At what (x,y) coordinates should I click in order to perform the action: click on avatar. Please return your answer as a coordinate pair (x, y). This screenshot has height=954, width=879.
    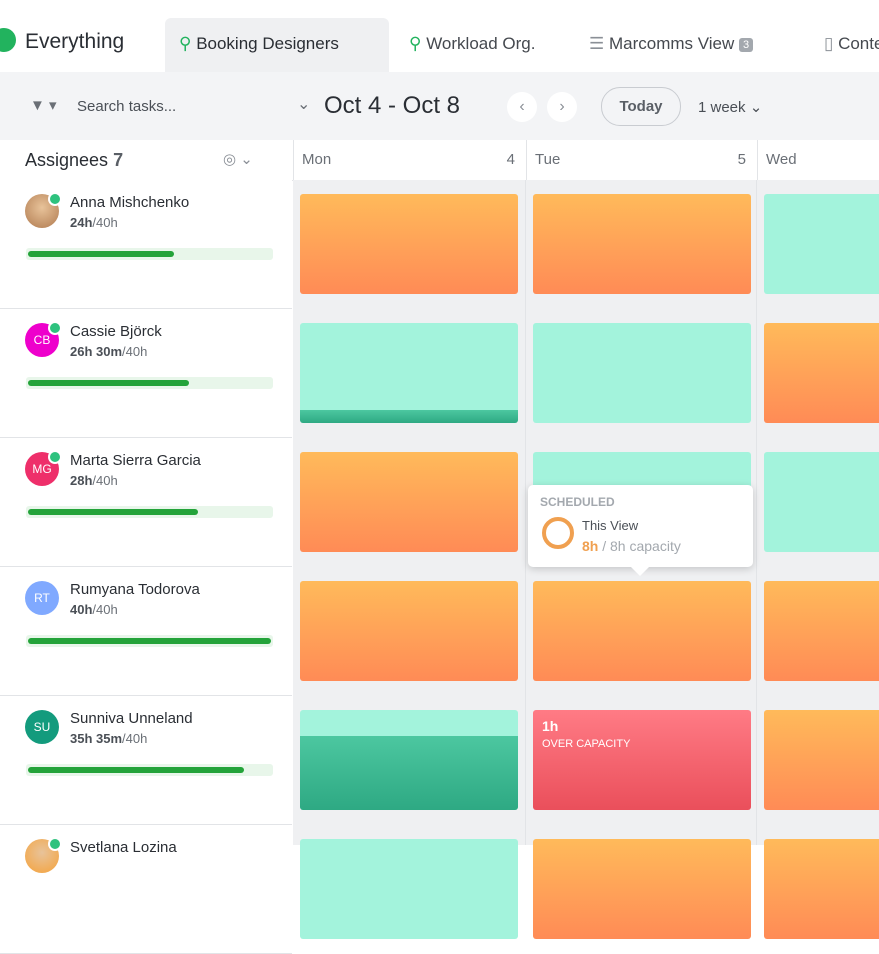
    Looking at the image, I should click on (43, 855).